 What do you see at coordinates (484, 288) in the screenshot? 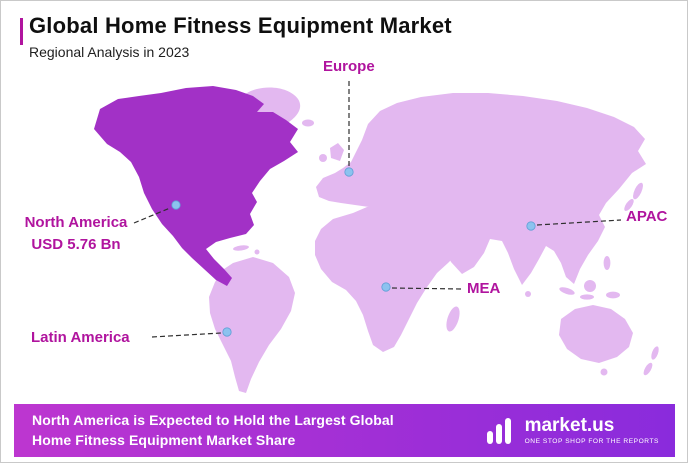
I see `region-label-mea: MEA` at bounding box center [484, 288].